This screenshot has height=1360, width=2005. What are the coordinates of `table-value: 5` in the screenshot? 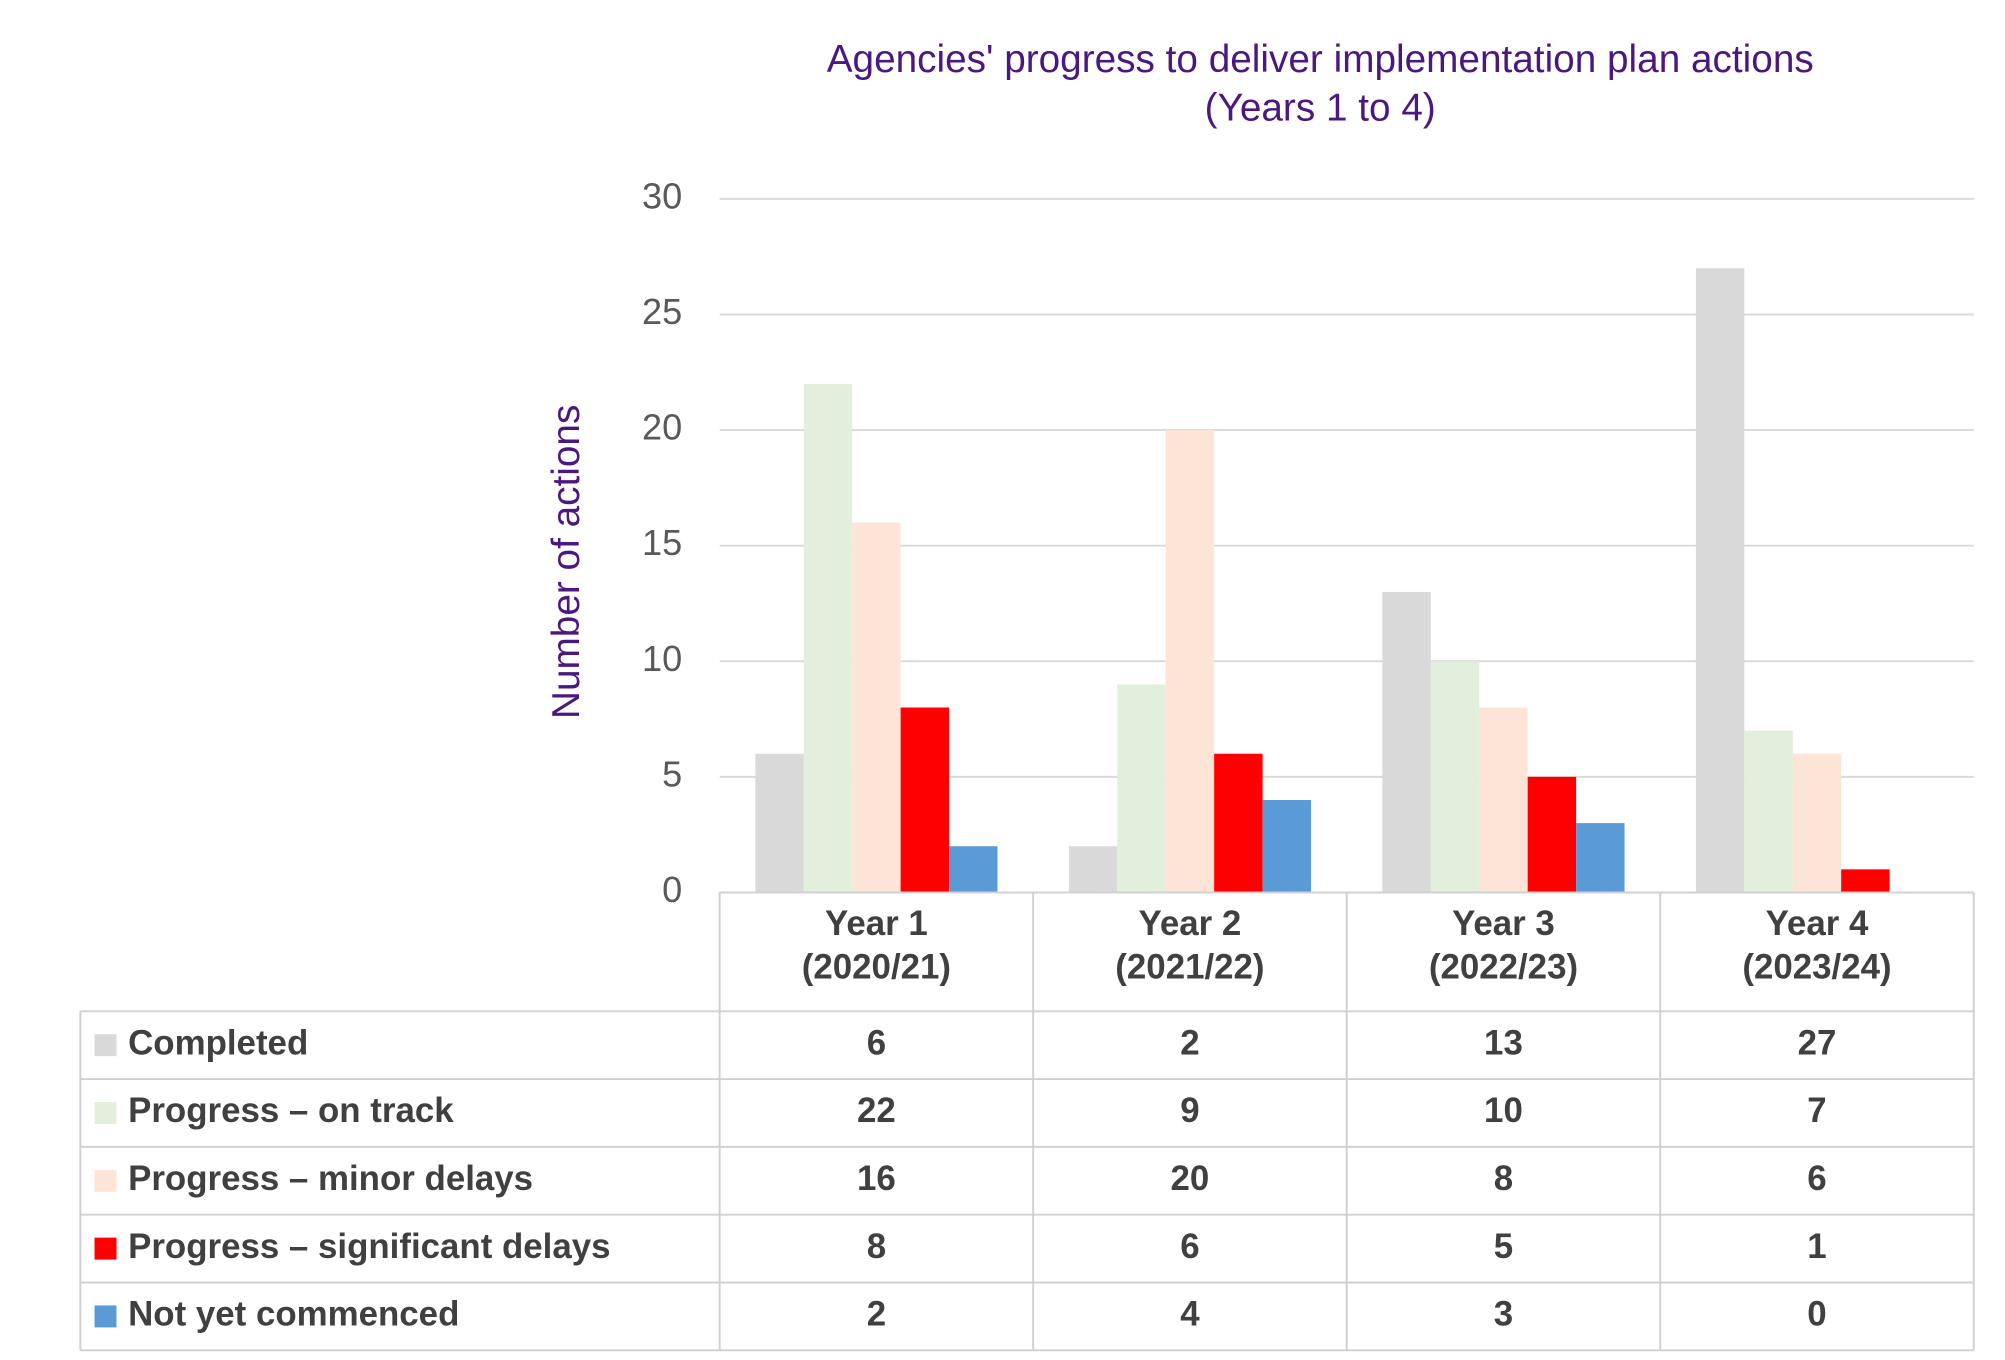 It's located at (1503, 1246).